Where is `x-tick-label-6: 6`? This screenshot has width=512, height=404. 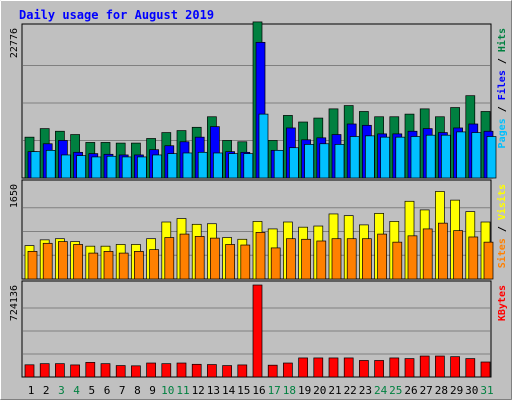 x-tick-label-6: 6 is located at coordinates (107, 390).